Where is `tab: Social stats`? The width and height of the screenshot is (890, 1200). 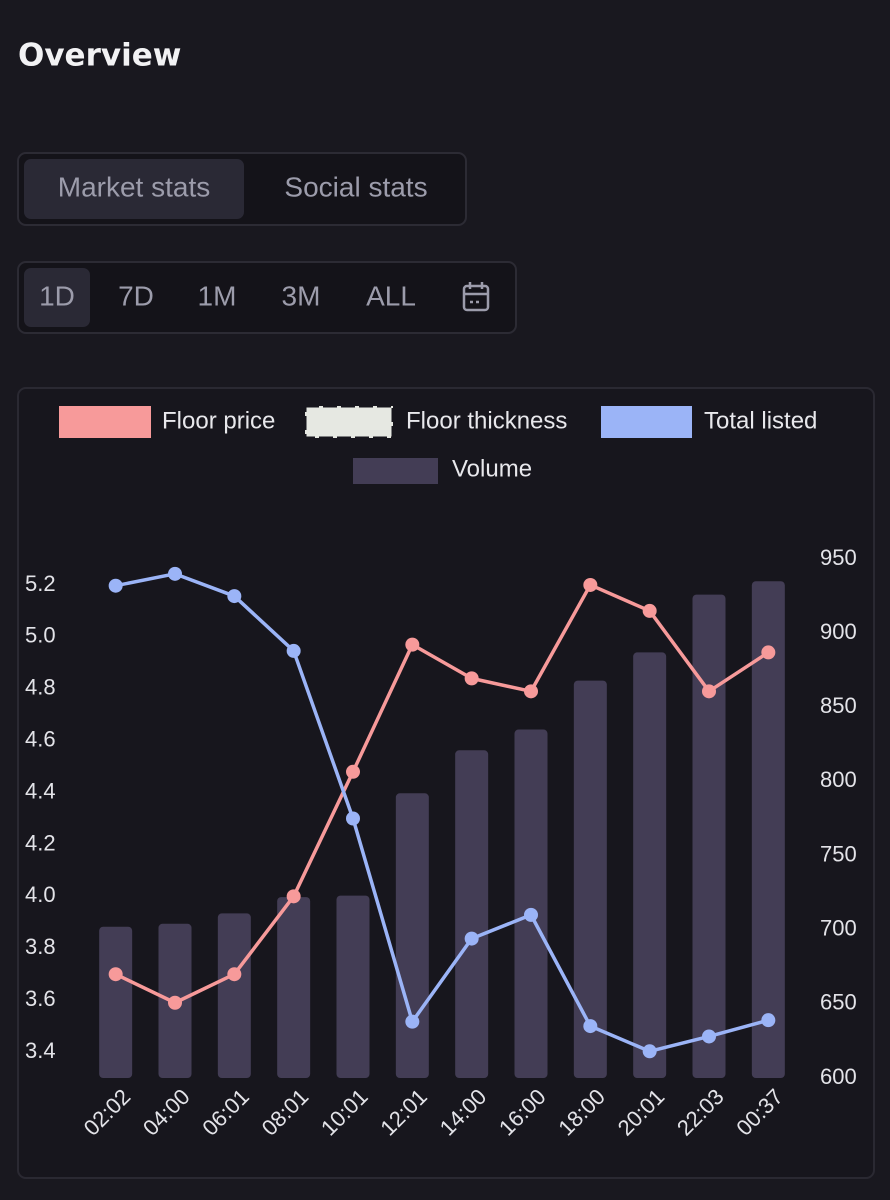 tab: Social stats is located at coordinates (355, 186).